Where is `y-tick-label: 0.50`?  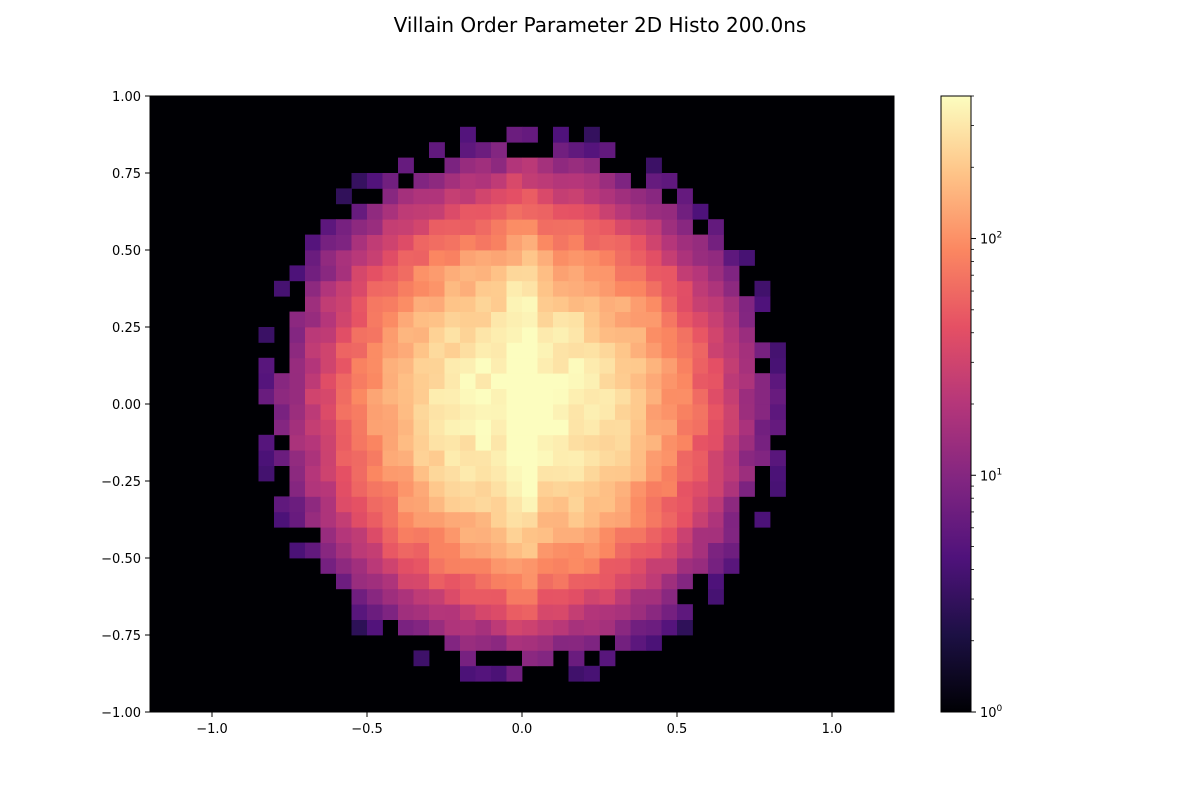 y-tick-label: 0.50 is located at coordinates (126, 251).